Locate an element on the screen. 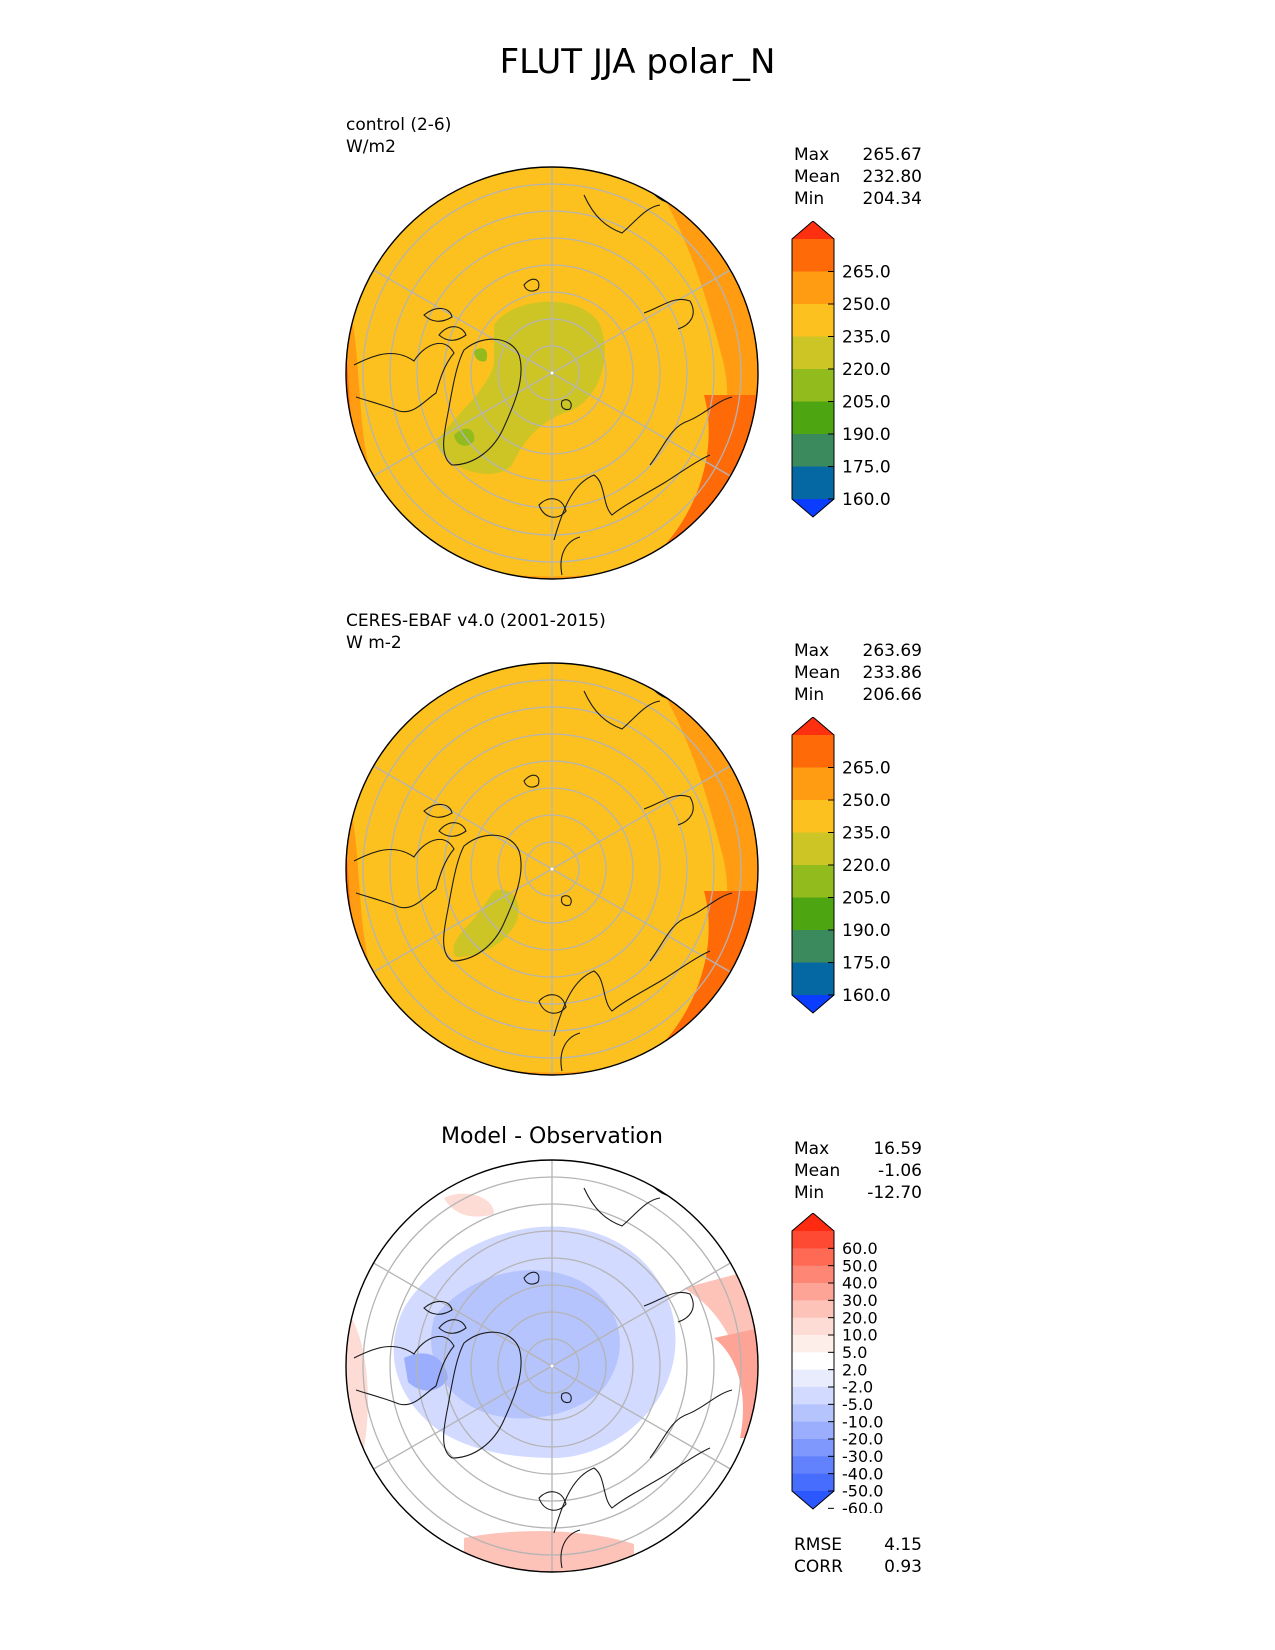 The width and height of the screenshot is (1275, 1650). panel-2-units: W m-2 is located at coordinates (374, 643).